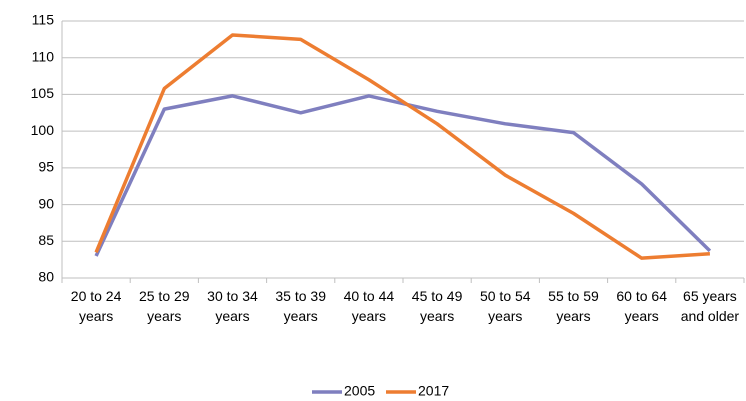 This screenshot has width=746, height=401. What do you see at coordinates (641, 306) in the screenshot?
I see `x-tick-label: 60 to 64 years` at bounding box center [641, 306].